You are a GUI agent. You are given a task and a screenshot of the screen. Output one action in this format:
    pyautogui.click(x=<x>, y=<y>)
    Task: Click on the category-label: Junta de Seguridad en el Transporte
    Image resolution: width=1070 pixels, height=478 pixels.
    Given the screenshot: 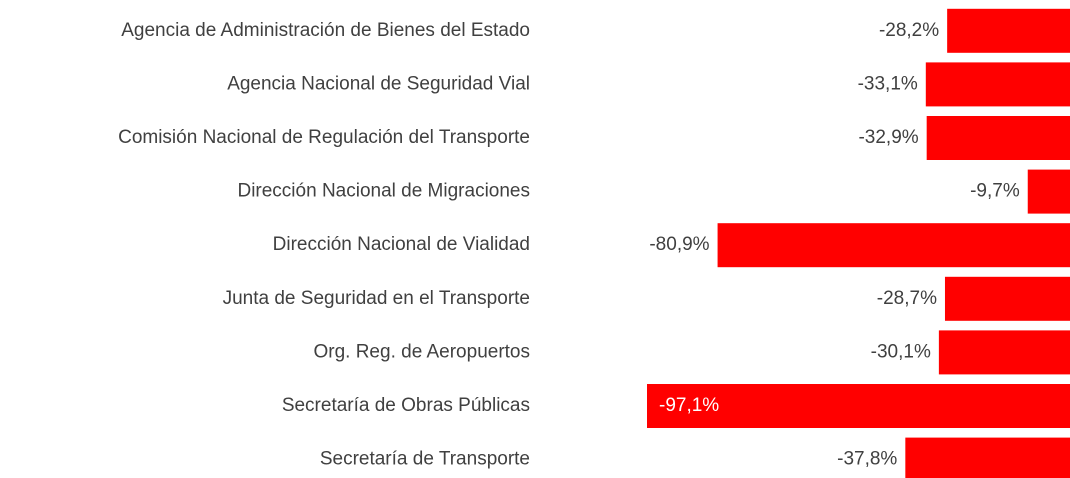 What is the action you would take?
    pyautogui.click(x=376, y=298)
    